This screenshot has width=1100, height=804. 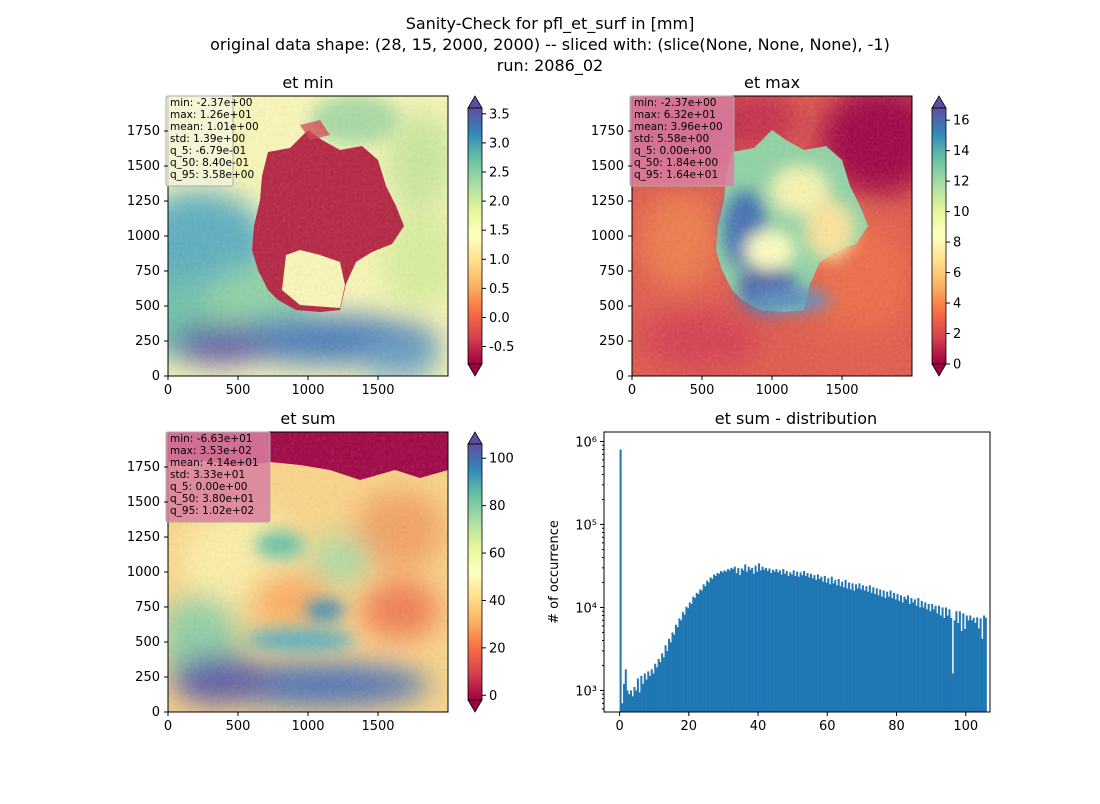 I want to click on colorbar-tick-label: 0.5, so click(x=499, y=289).